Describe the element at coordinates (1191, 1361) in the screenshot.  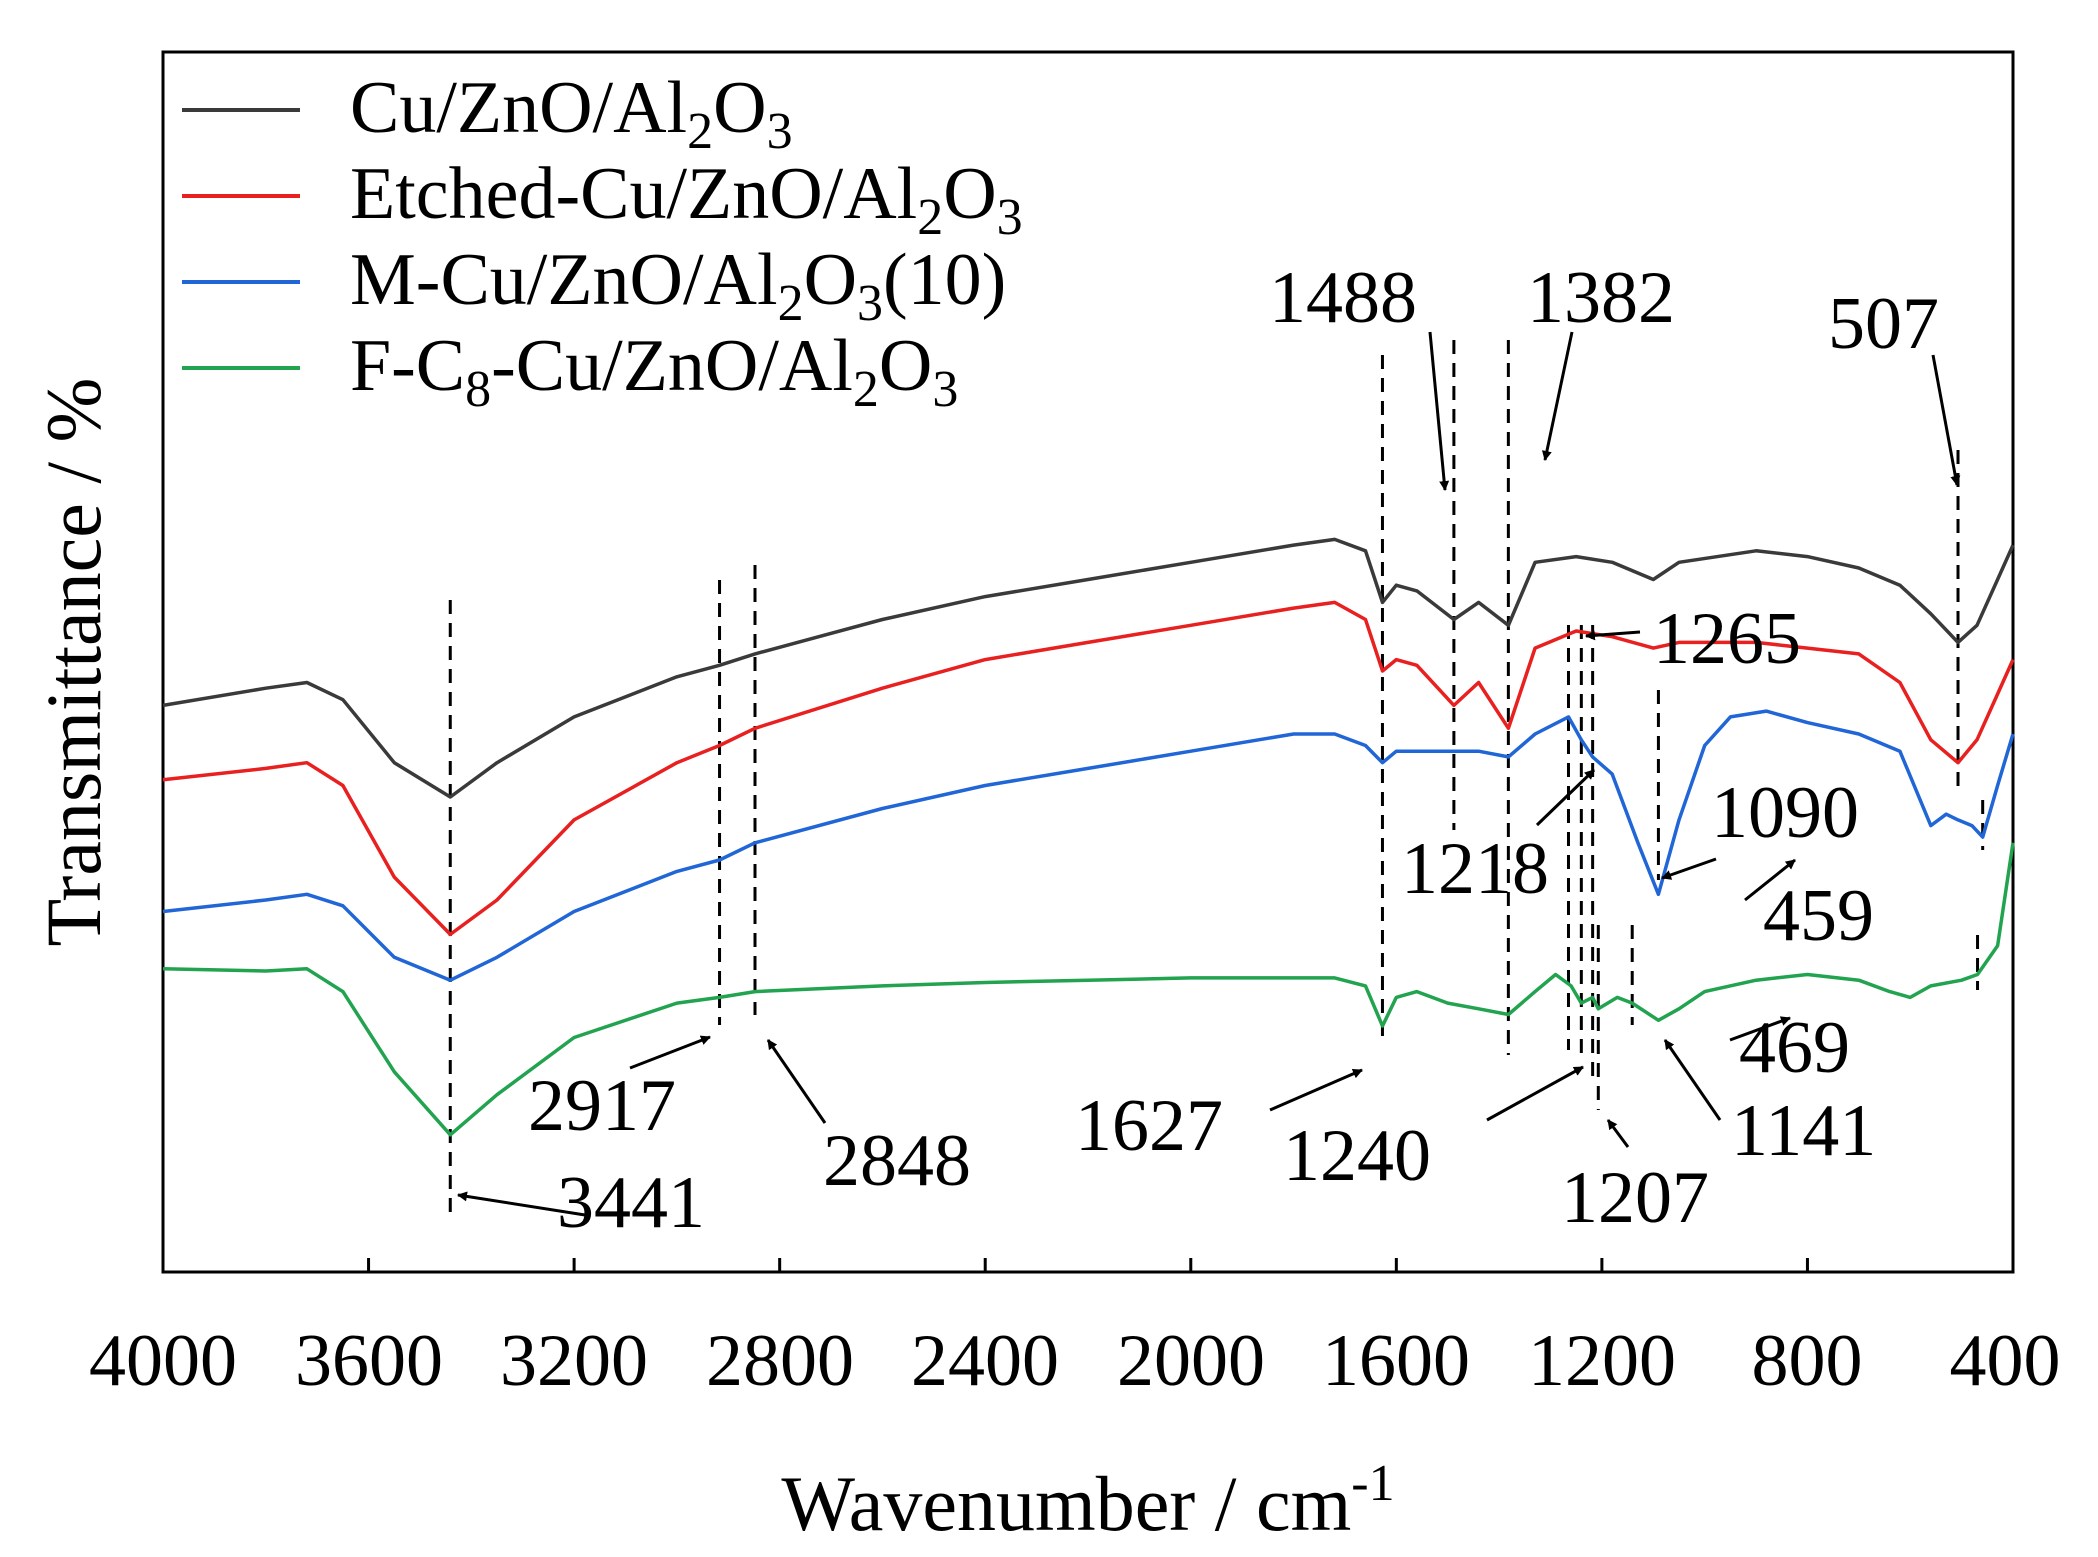
I see `x-tick-label: 2000` at that location.